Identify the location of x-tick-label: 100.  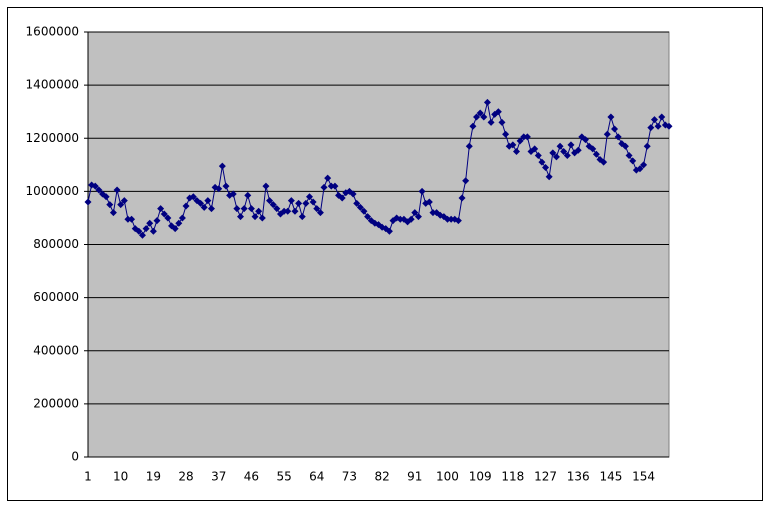
(447, 477).